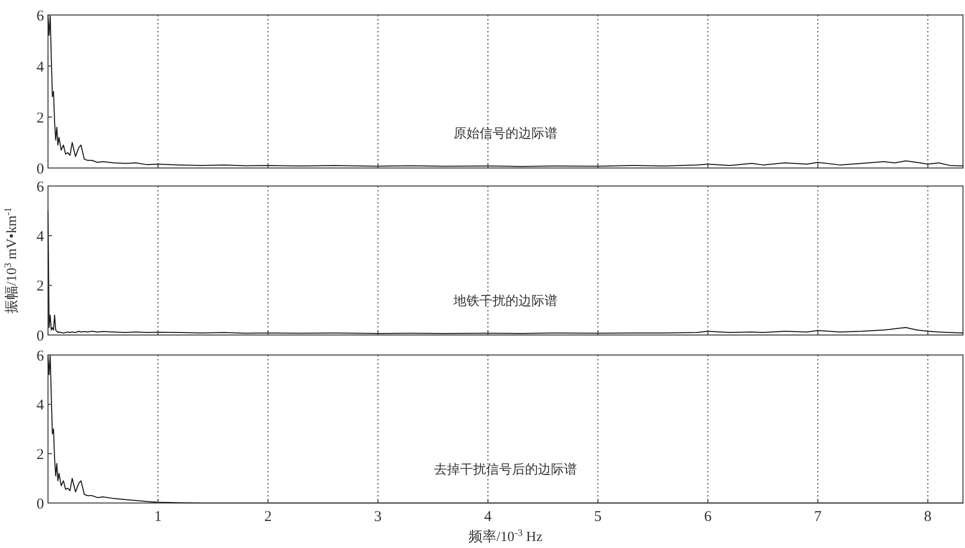 Image resolution: width=965 pixels, height=548 pixels. Describe the element at coordinates (506, 132) in the screenshot. I see `annotation: 原始信号的边际谱` at that location.